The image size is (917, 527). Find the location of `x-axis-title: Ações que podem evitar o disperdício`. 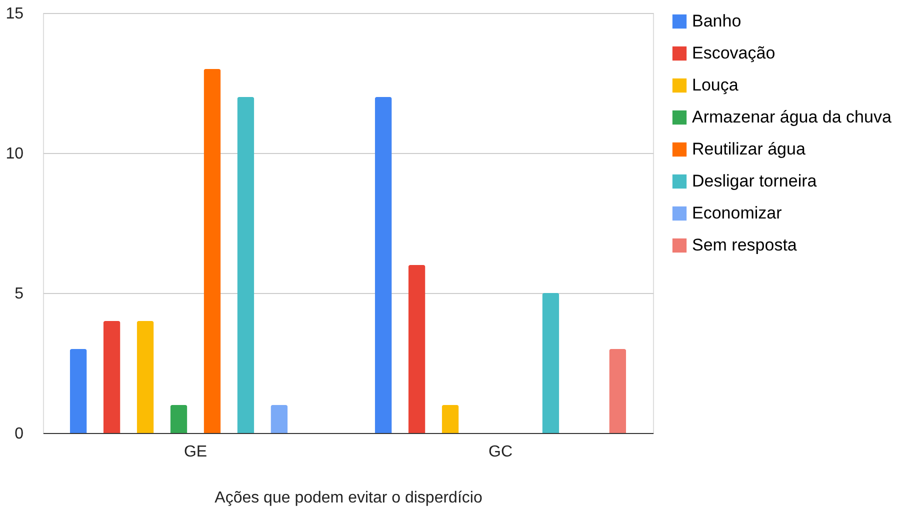

x-axis-title: Ações que podem evitar o disperdício is located at coordinates (348, 498).